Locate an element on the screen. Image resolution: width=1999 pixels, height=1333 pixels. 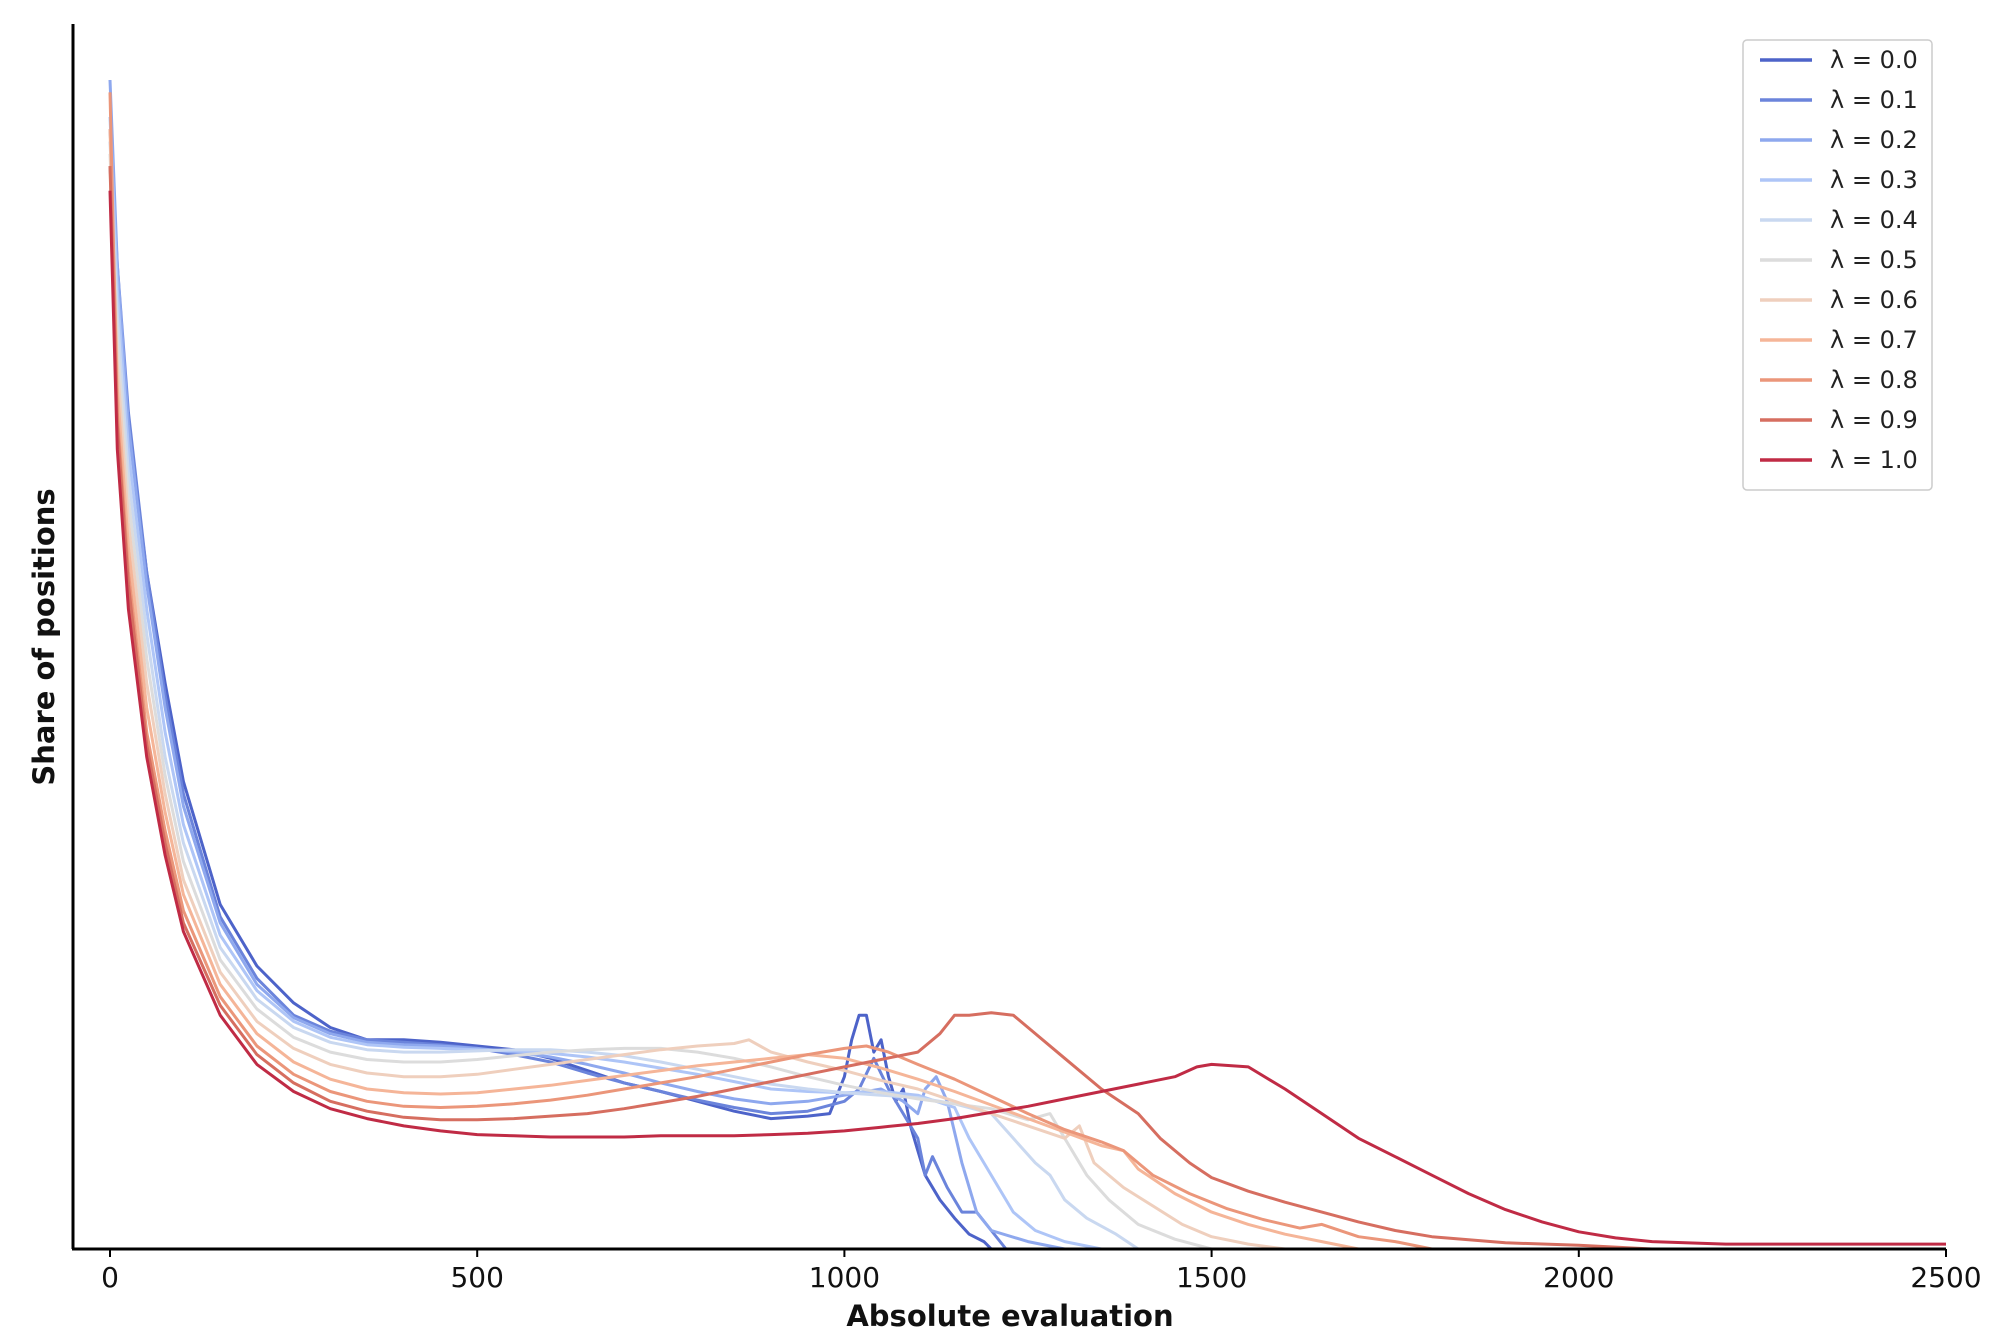
x-tick-label: 2000 is located at coordinates (1578, 1277).